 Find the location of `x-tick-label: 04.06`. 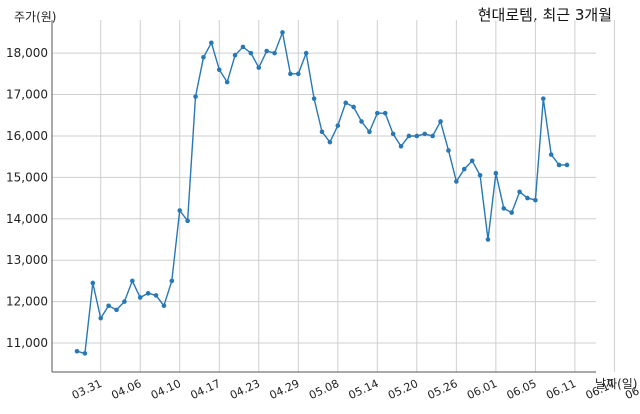

x-tick-label: 04.06 is located at coordinates (126, 389).